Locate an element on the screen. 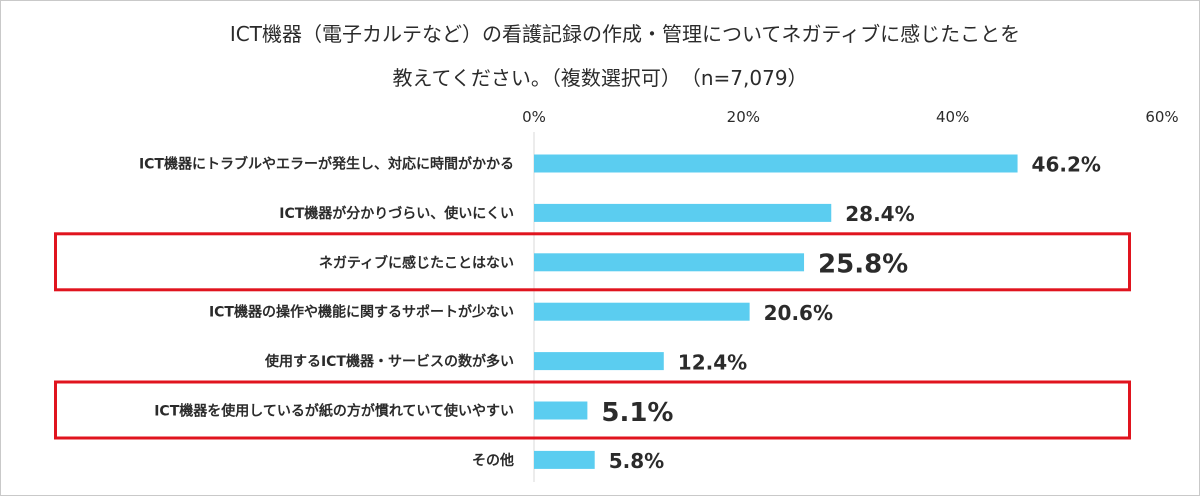 The image size is (1200, 496). x-tick-label: 40% is located at coordinates (952, 117).